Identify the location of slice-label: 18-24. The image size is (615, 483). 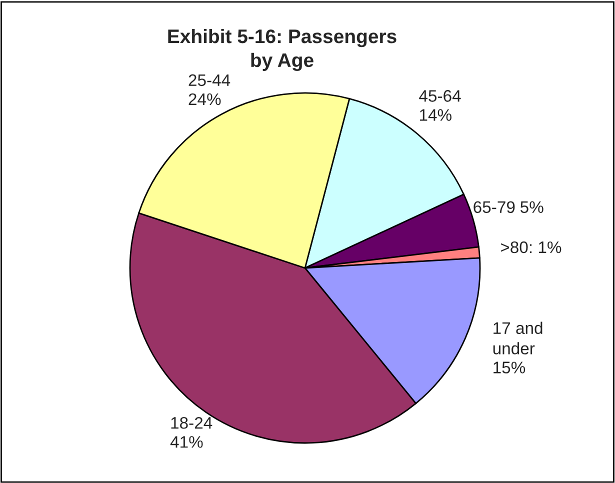
(191, 423).